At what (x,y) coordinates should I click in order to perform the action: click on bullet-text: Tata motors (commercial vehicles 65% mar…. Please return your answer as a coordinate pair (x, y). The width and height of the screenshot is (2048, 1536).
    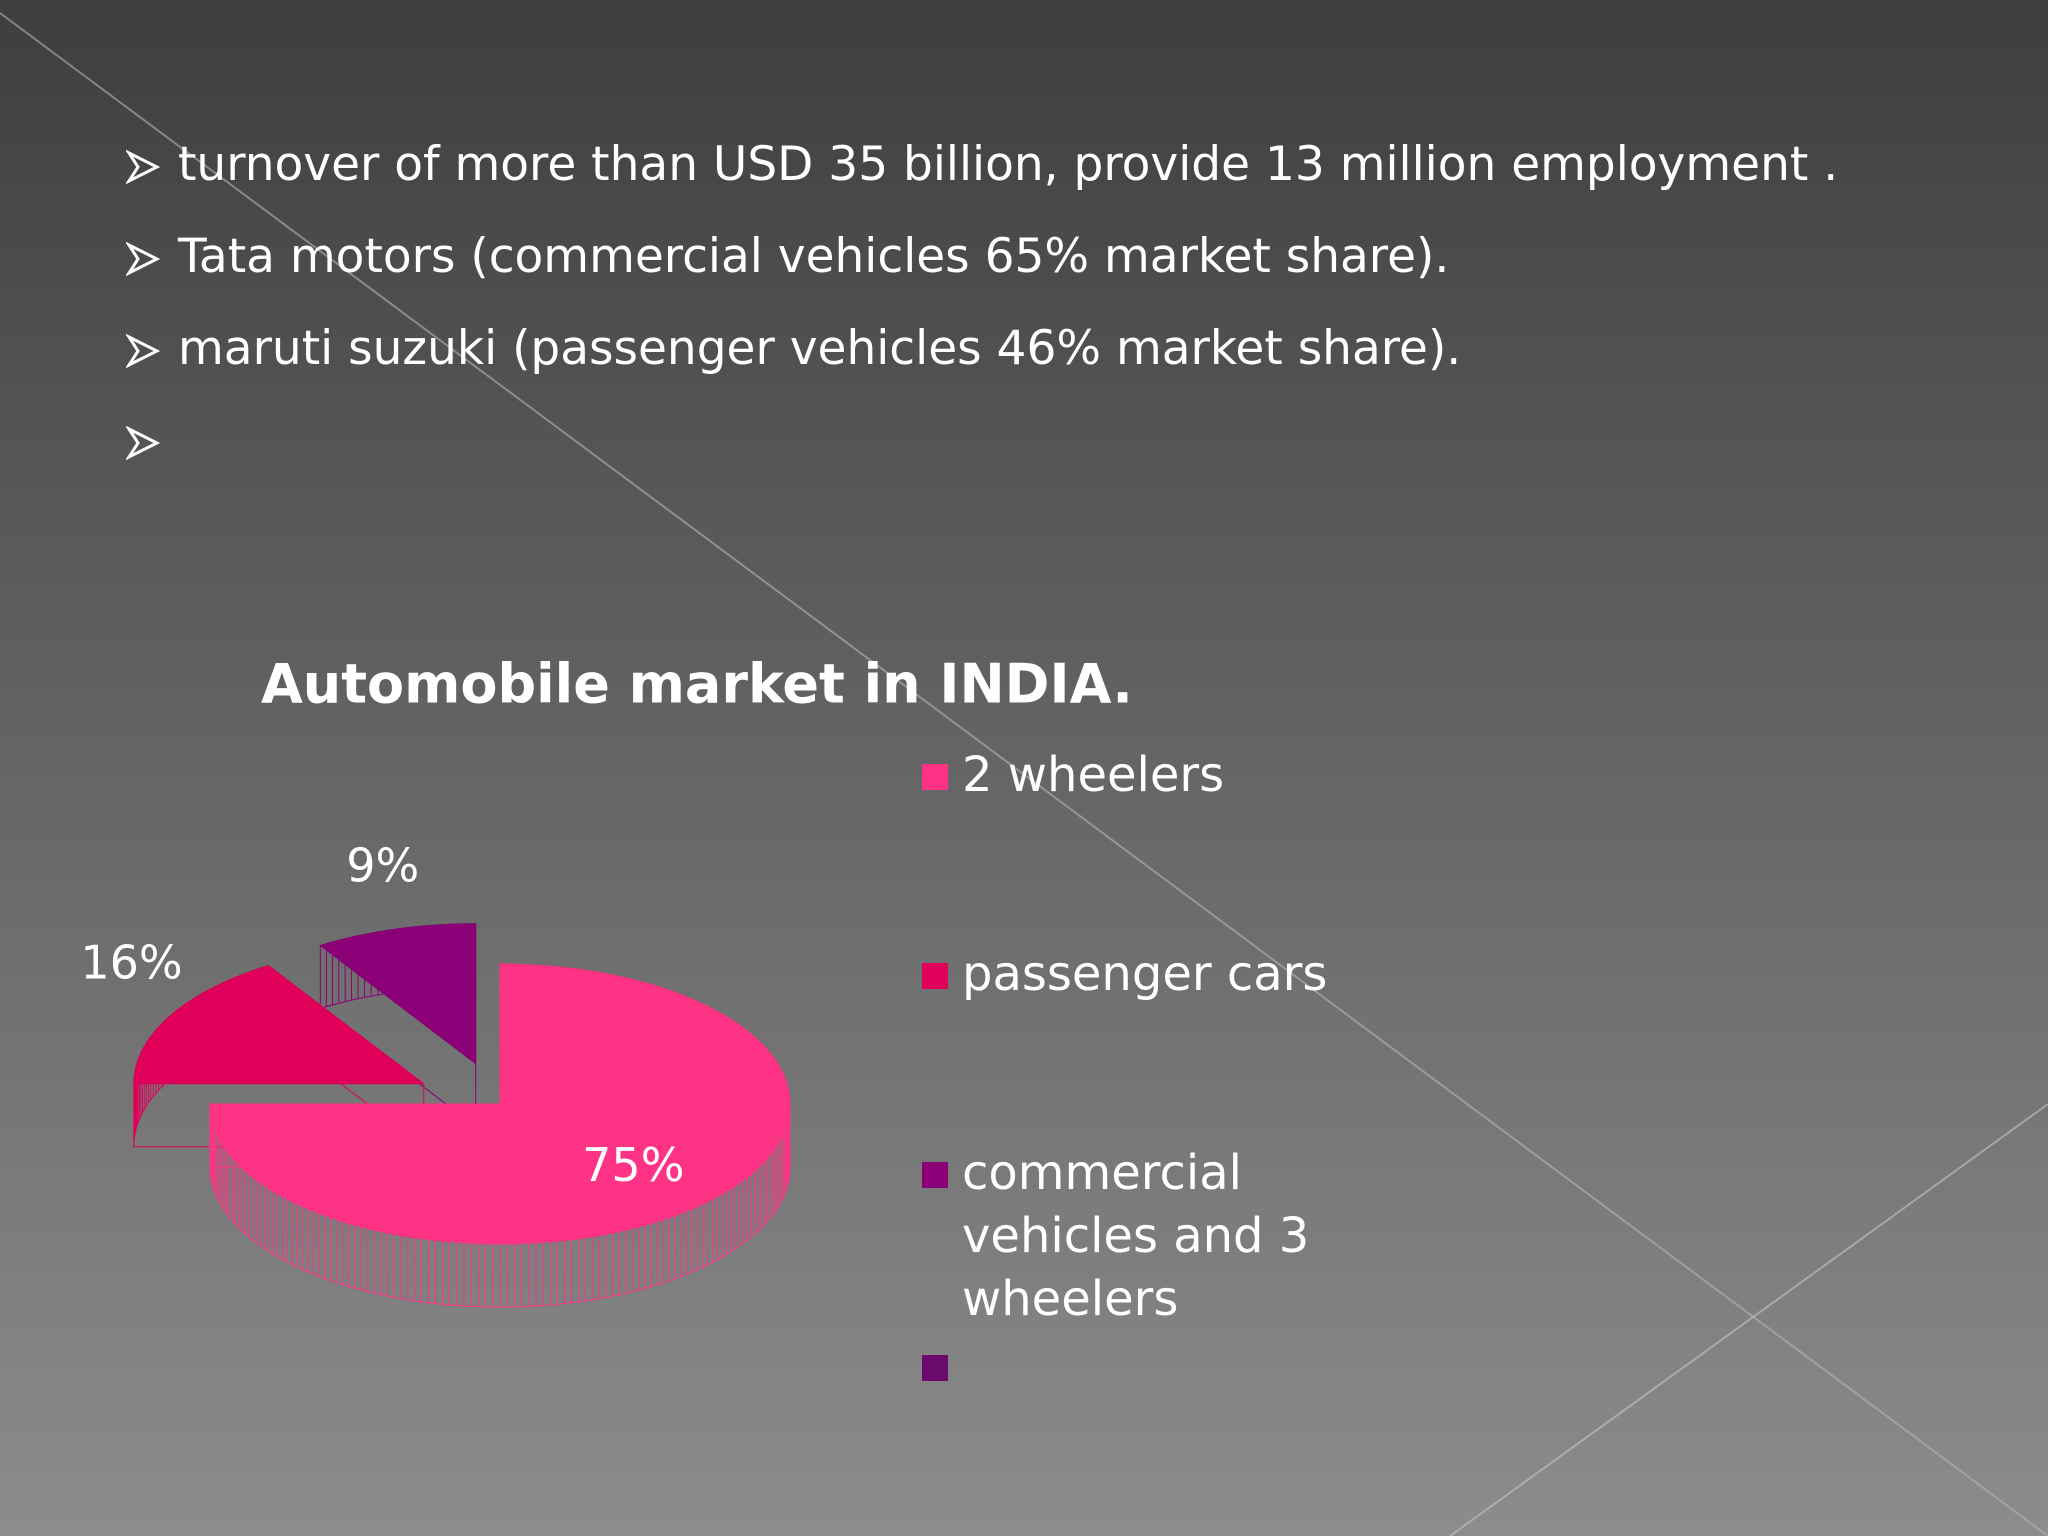
    Looking at the image, I should click on (814, 256).